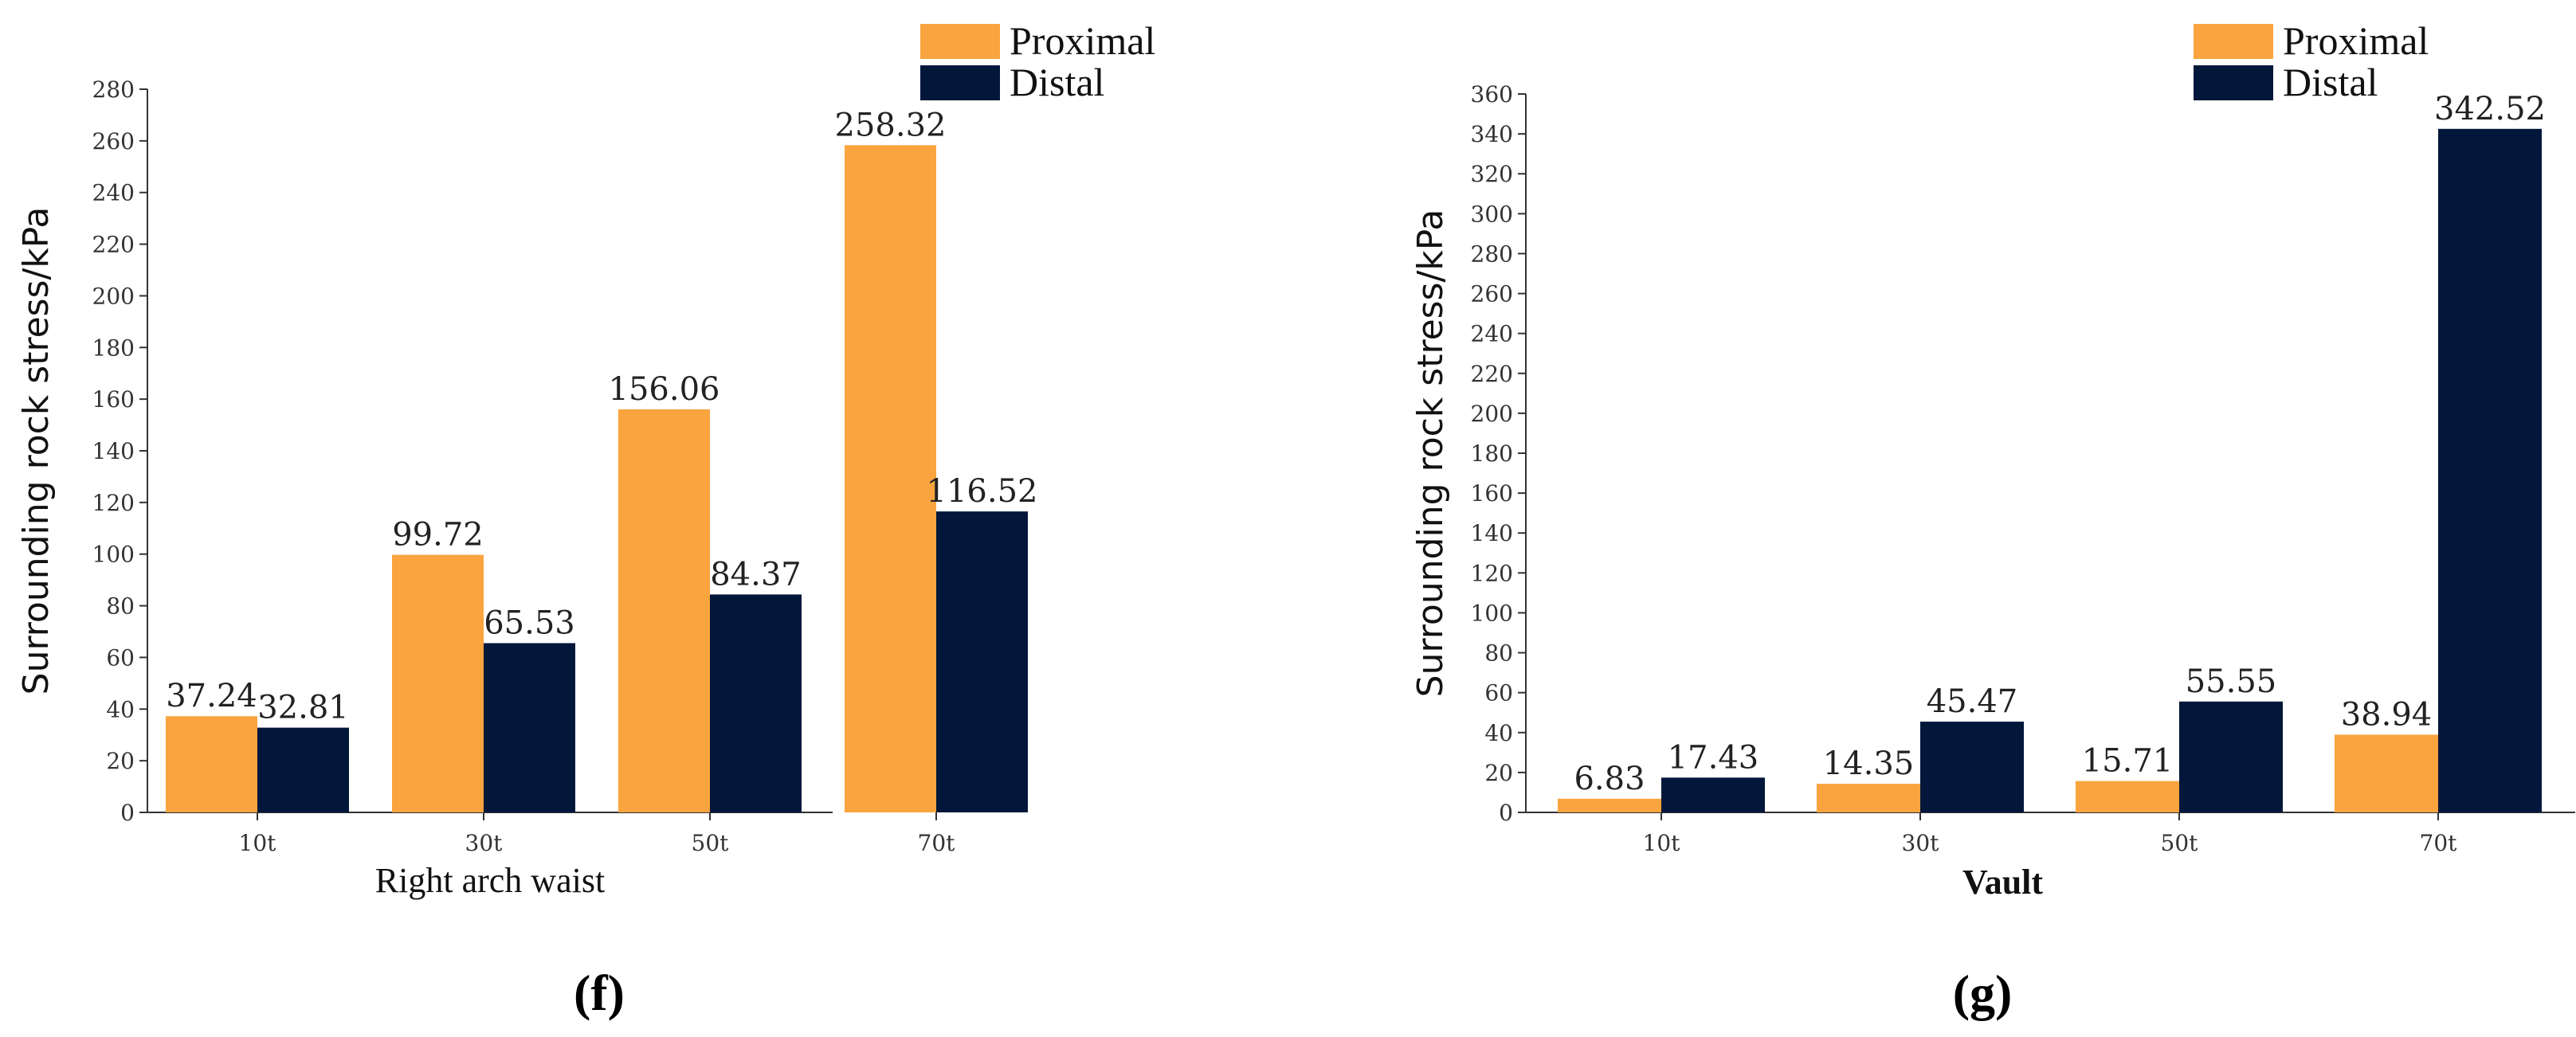 This screenshot has width=2576, height=1037. I want to click on chart1-y-tick-label: 100, so click(113, 555).